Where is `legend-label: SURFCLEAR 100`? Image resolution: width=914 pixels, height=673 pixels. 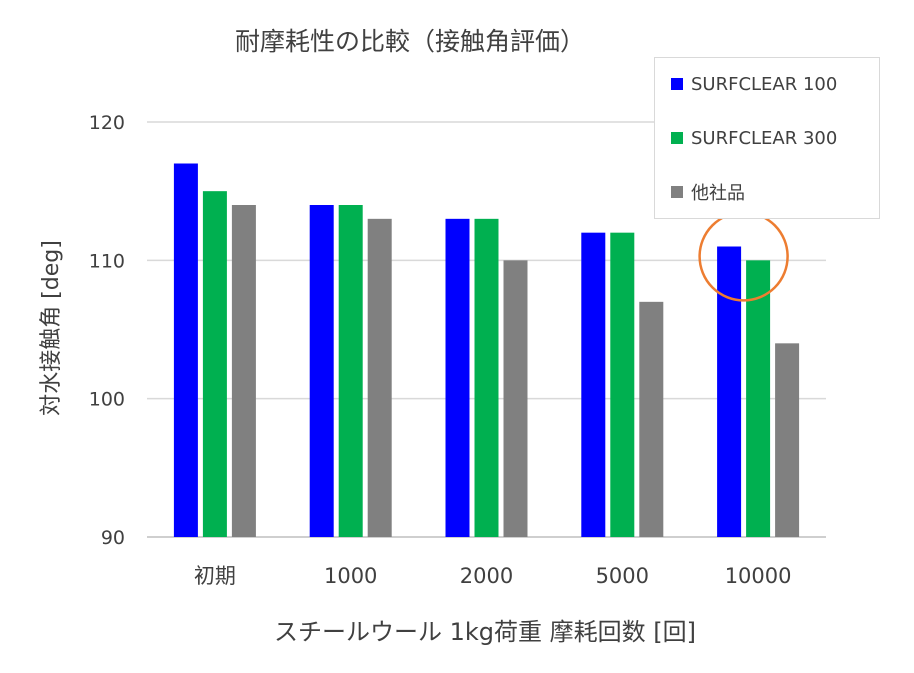 legend-label: SURFCLEAR 100 is located at coordinates (764, 84).